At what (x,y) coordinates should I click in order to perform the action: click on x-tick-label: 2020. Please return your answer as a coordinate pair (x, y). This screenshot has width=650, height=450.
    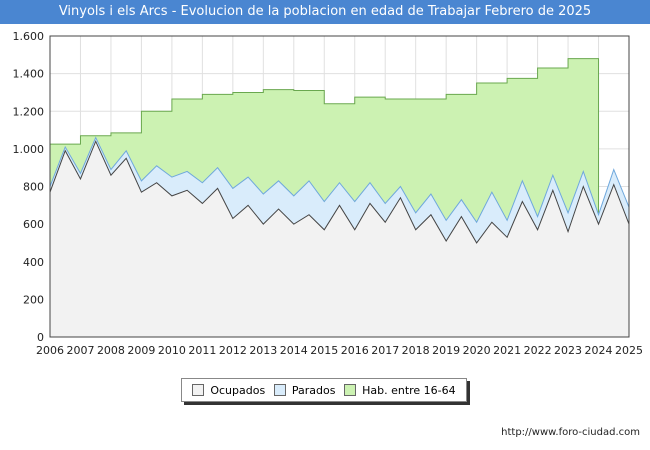
    Looking at the image, I should click on (477, 350).